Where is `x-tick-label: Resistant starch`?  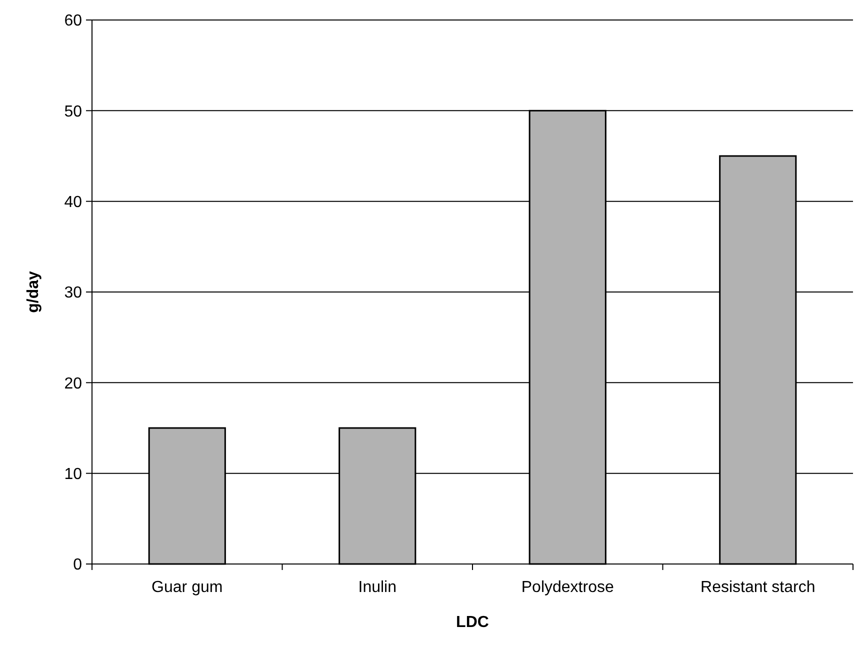
x-tick-label: Resistant starch is located at coordinates (758, 587).